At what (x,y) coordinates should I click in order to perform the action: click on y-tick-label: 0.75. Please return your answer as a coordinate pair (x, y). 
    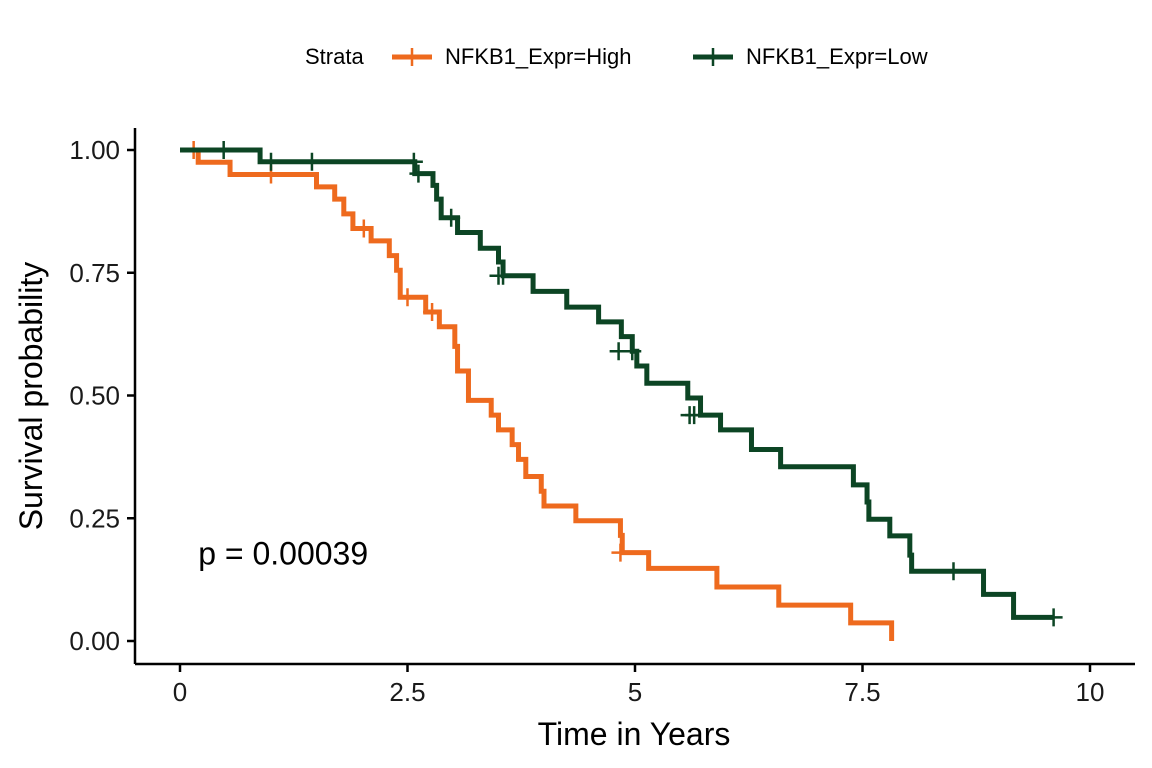
    Looking at the image, I should click on (94, 273).